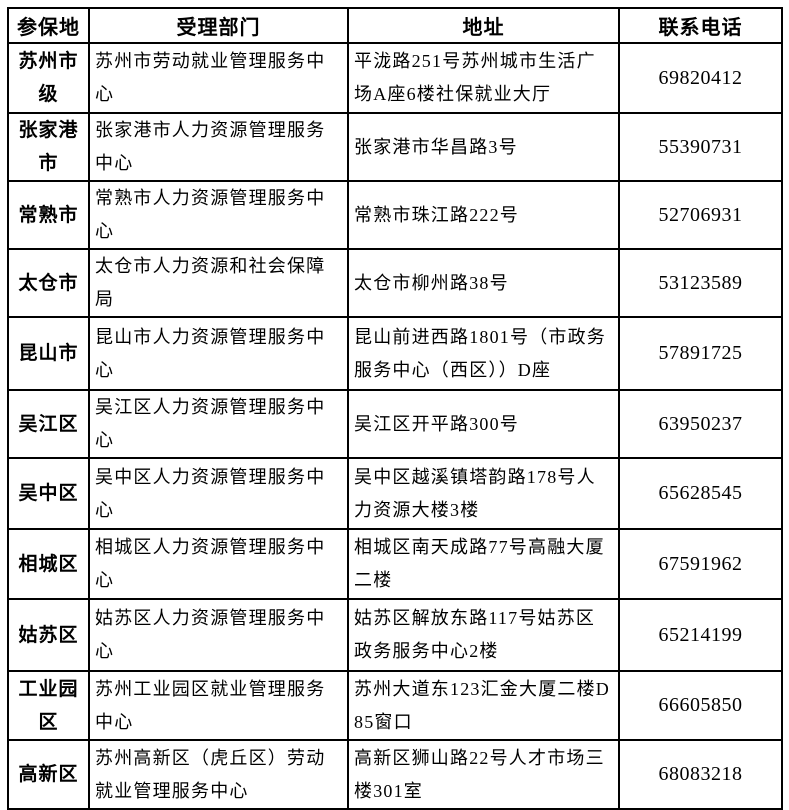 The height and width of the screenshot is (810, 789). I want to click on table-row: 吴江区 吴江区人力资源管理服务中心 吴江区开平路300号 63950237, so click(395, 424).